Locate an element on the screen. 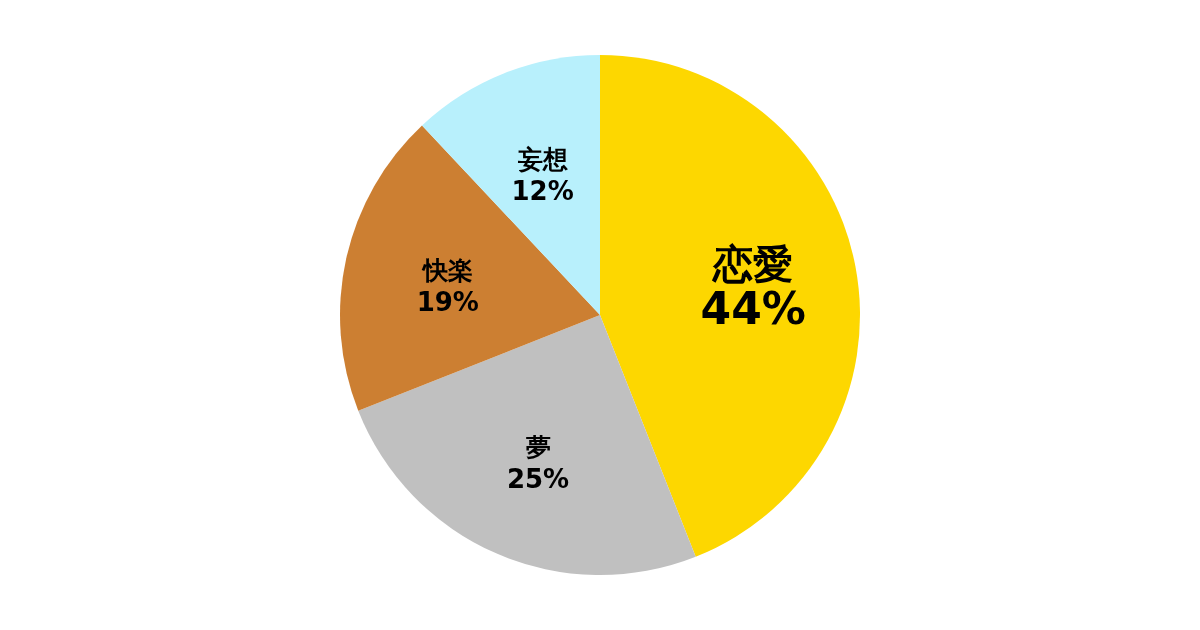  slice-label: 恋愛 is located at coordinates (752, 263).